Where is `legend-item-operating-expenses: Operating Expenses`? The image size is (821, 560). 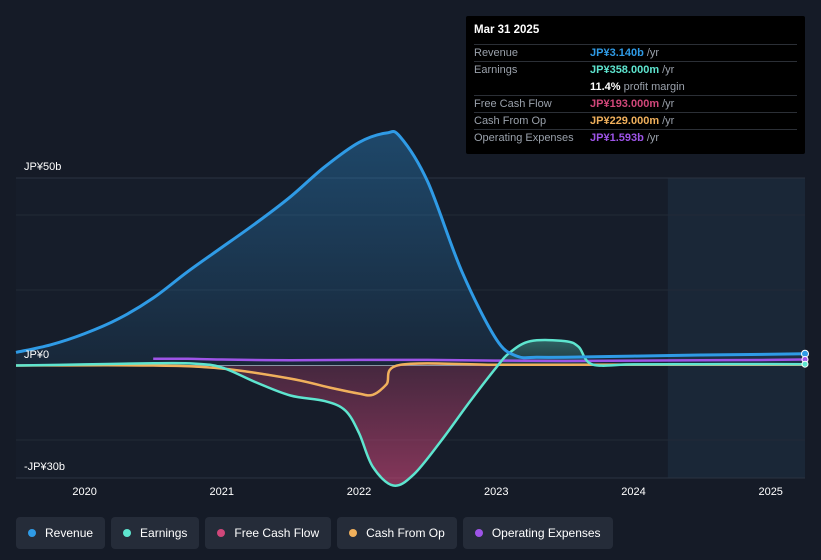 legend-item-operating-expenses: Operating Expenses is located at coordinates (537, 533).